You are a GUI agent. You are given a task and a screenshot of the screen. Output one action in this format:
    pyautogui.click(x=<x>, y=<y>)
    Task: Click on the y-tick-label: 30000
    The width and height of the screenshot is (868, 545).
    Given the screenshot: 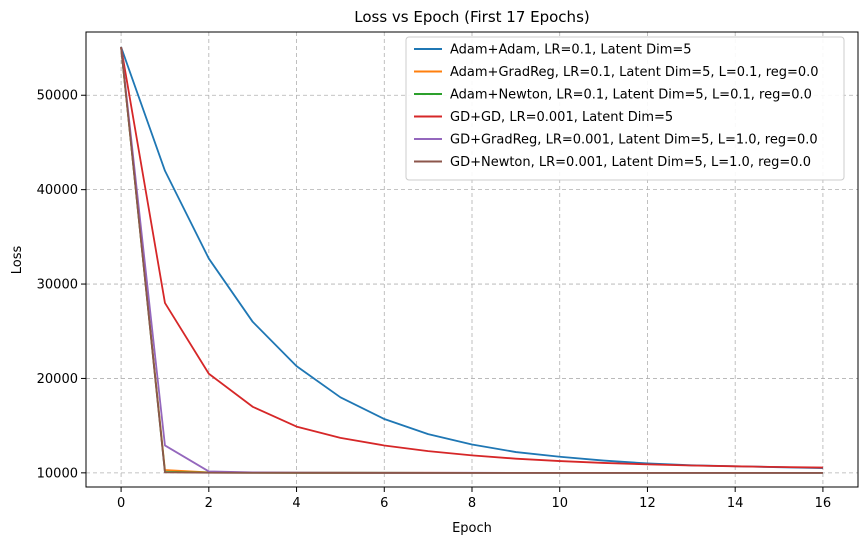 What is the action you would take?
    pyautogui.click(x=57, y=285)
    